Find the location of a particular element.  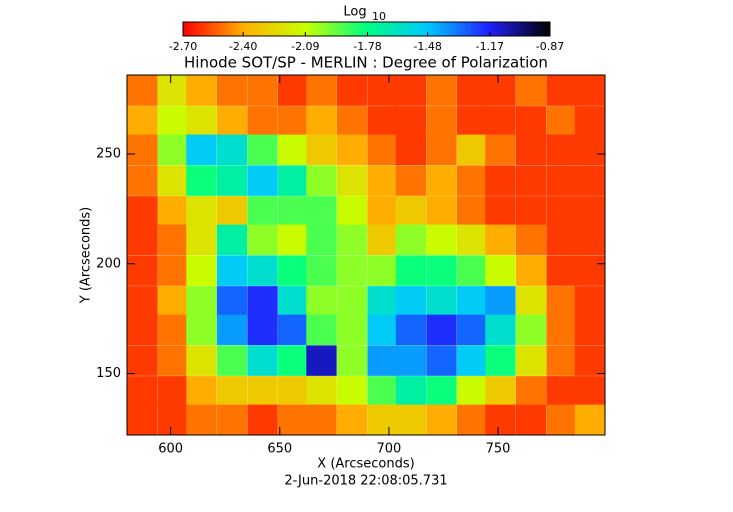

y-tick-label: 250 is located at coordinates (108, 154).